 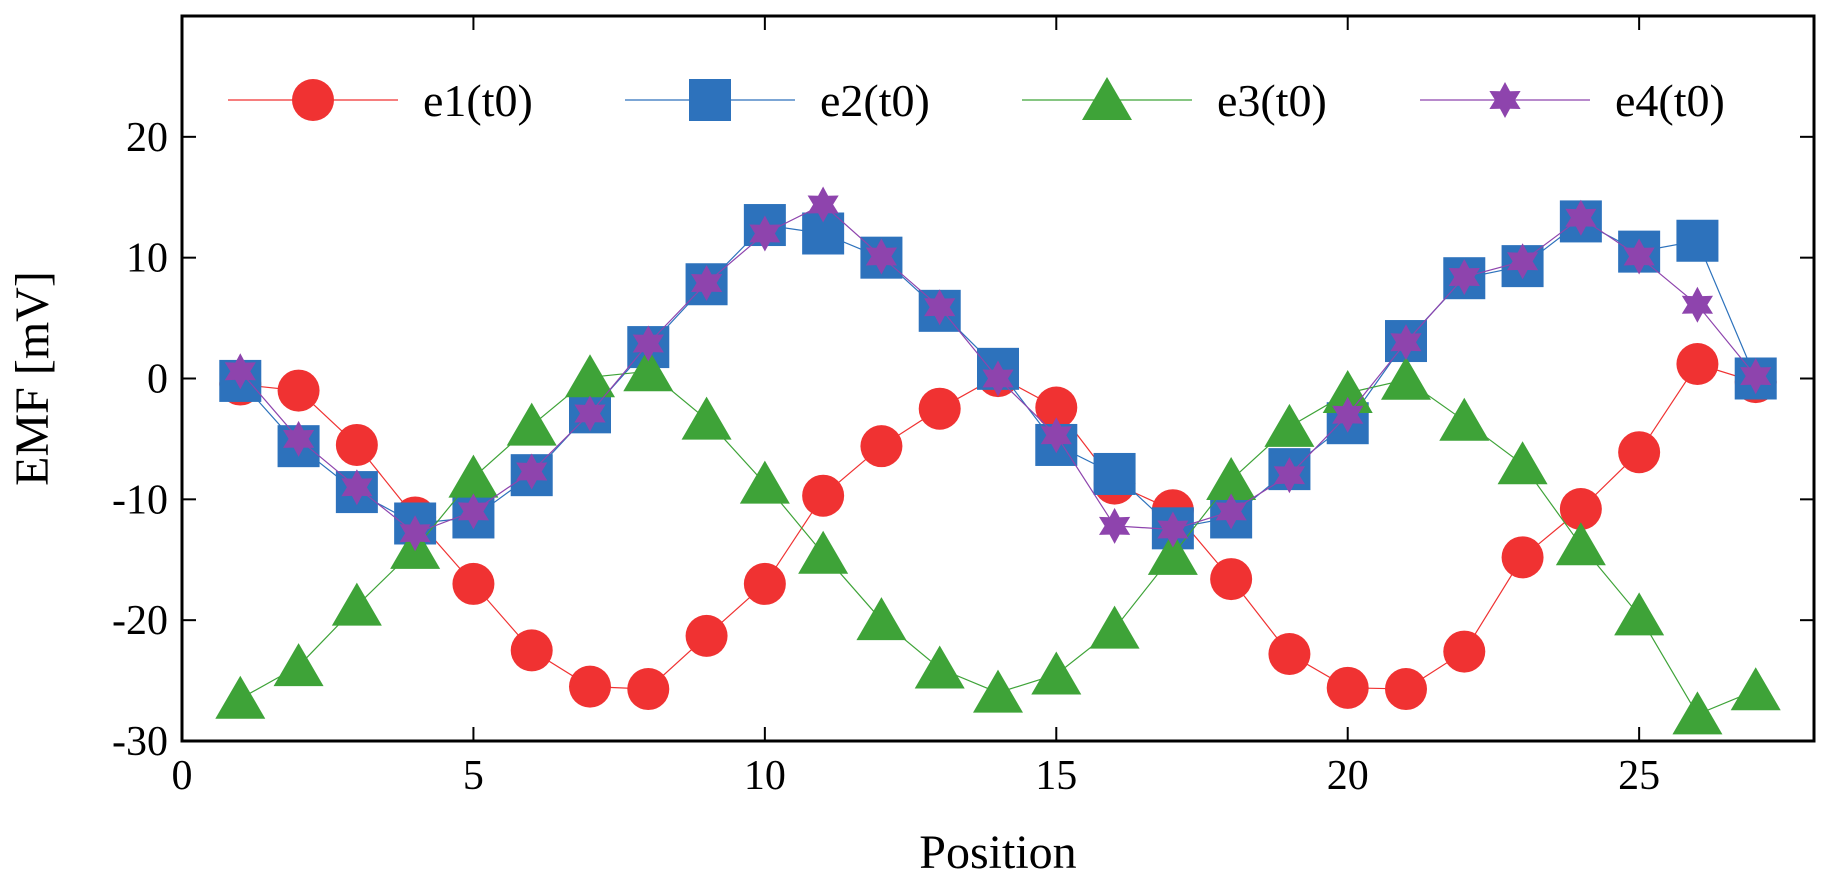 I want to click on legend-label: e2(t0), so click(x=875, y=100).